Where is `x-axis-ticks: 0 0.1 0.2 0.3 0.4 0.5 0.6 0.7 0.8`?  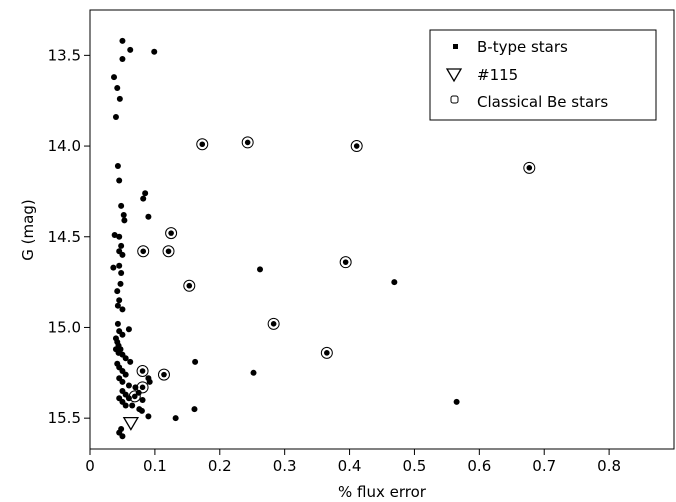 x-axis-ticks: 0 0.1 0.2 0.3 0.4 0.5 0.6 0.7 0.8 is located at coordinates (353, 462).